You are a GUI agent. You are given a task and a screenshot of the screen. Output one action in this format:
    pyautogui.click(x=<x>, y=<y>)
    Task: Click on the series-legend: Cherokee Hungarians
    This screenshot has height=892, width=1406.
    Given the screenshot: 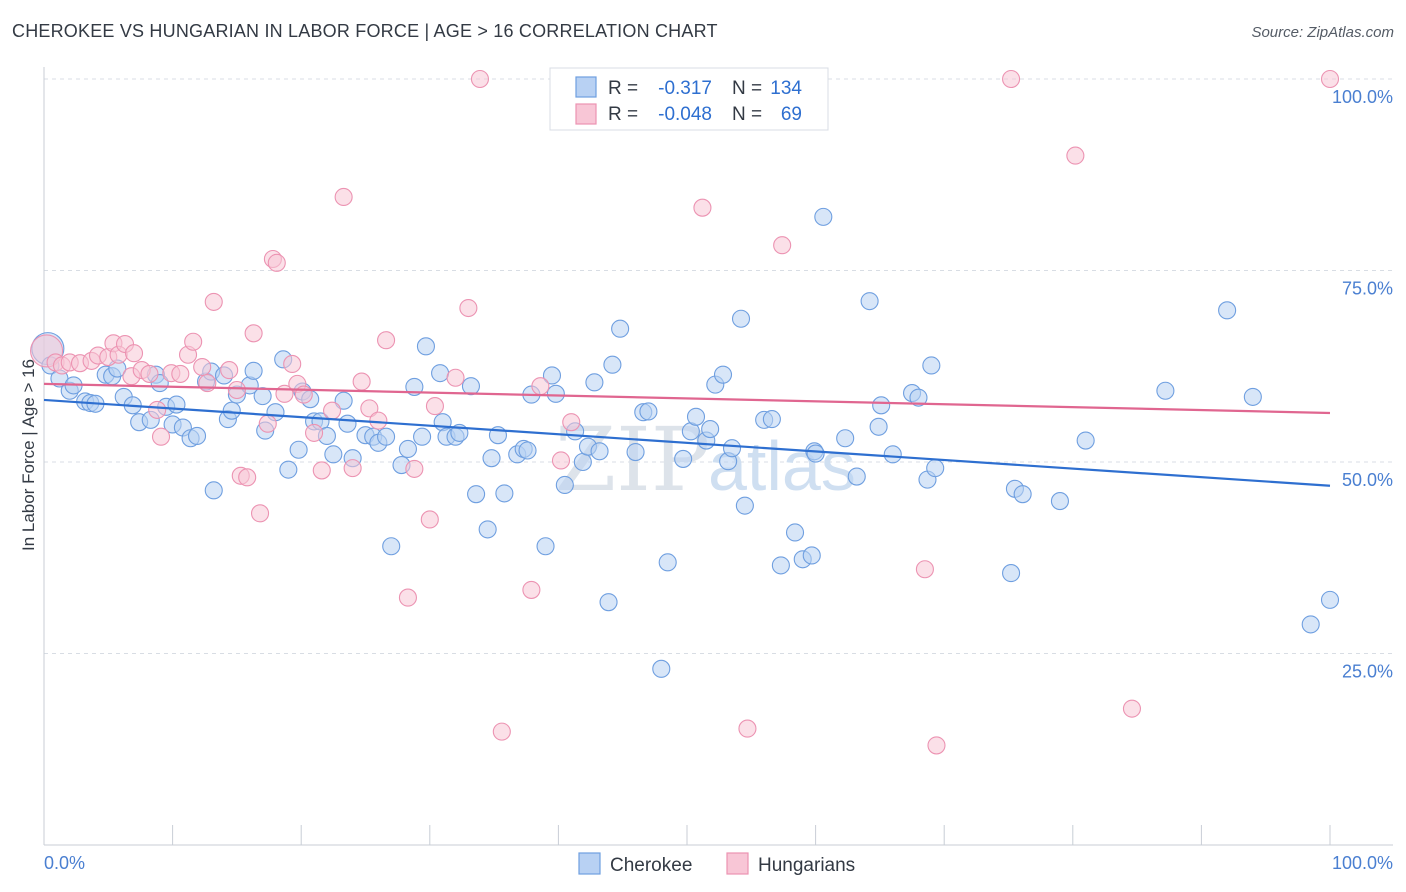 What is the action you would take?
    pyautogui.click(x=716, y=864)
    